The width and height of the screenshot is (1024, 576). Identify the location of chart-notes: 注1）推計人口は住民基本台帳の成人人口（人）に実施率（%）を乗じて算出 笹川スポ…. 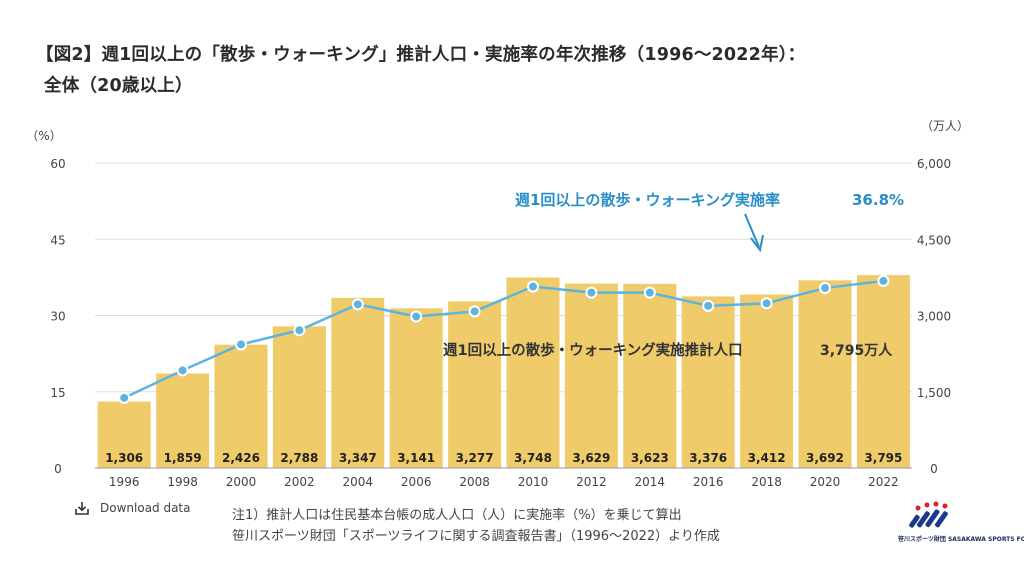
(476, 526).